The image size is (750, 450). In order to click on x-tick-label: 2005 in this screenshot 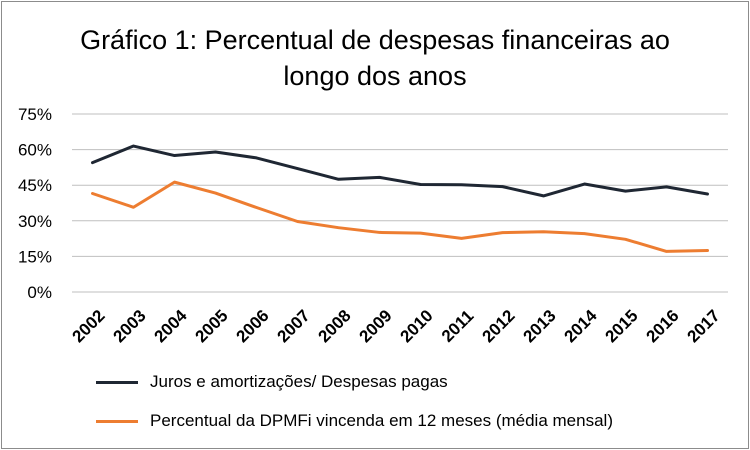, I will do `click(212, 326)`.